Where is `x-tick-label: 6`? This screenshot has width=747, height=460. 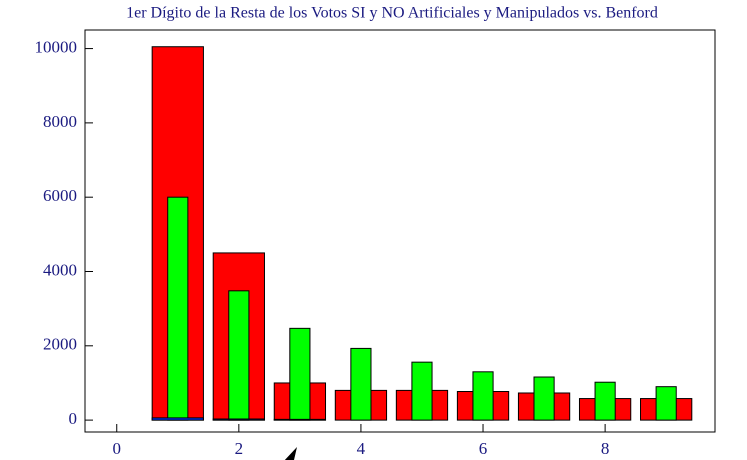
x-tick-label: 6 is located at coordinates (483, 448).